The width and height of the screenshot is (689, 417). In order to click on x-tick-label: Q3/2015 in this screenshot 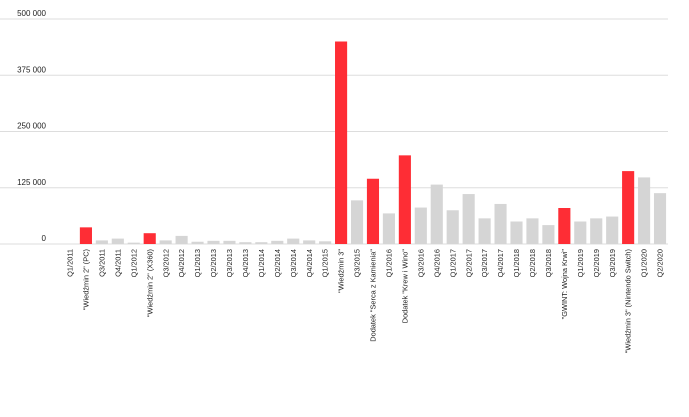, I will do `click(357, 263)`.